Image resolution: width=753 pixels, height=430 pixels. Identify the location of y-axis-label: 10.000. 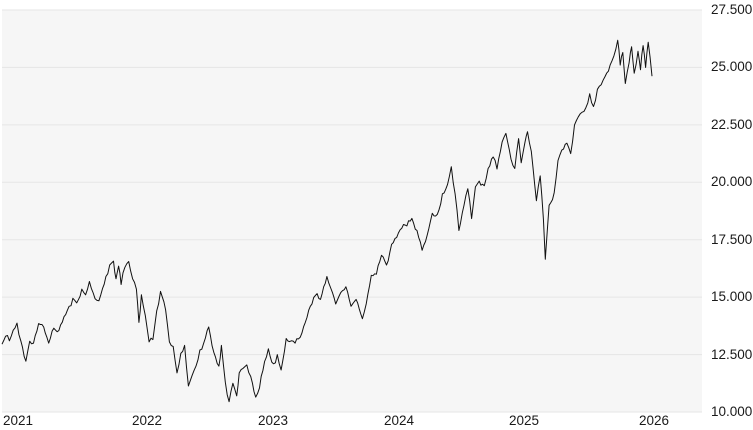
(732, 411).